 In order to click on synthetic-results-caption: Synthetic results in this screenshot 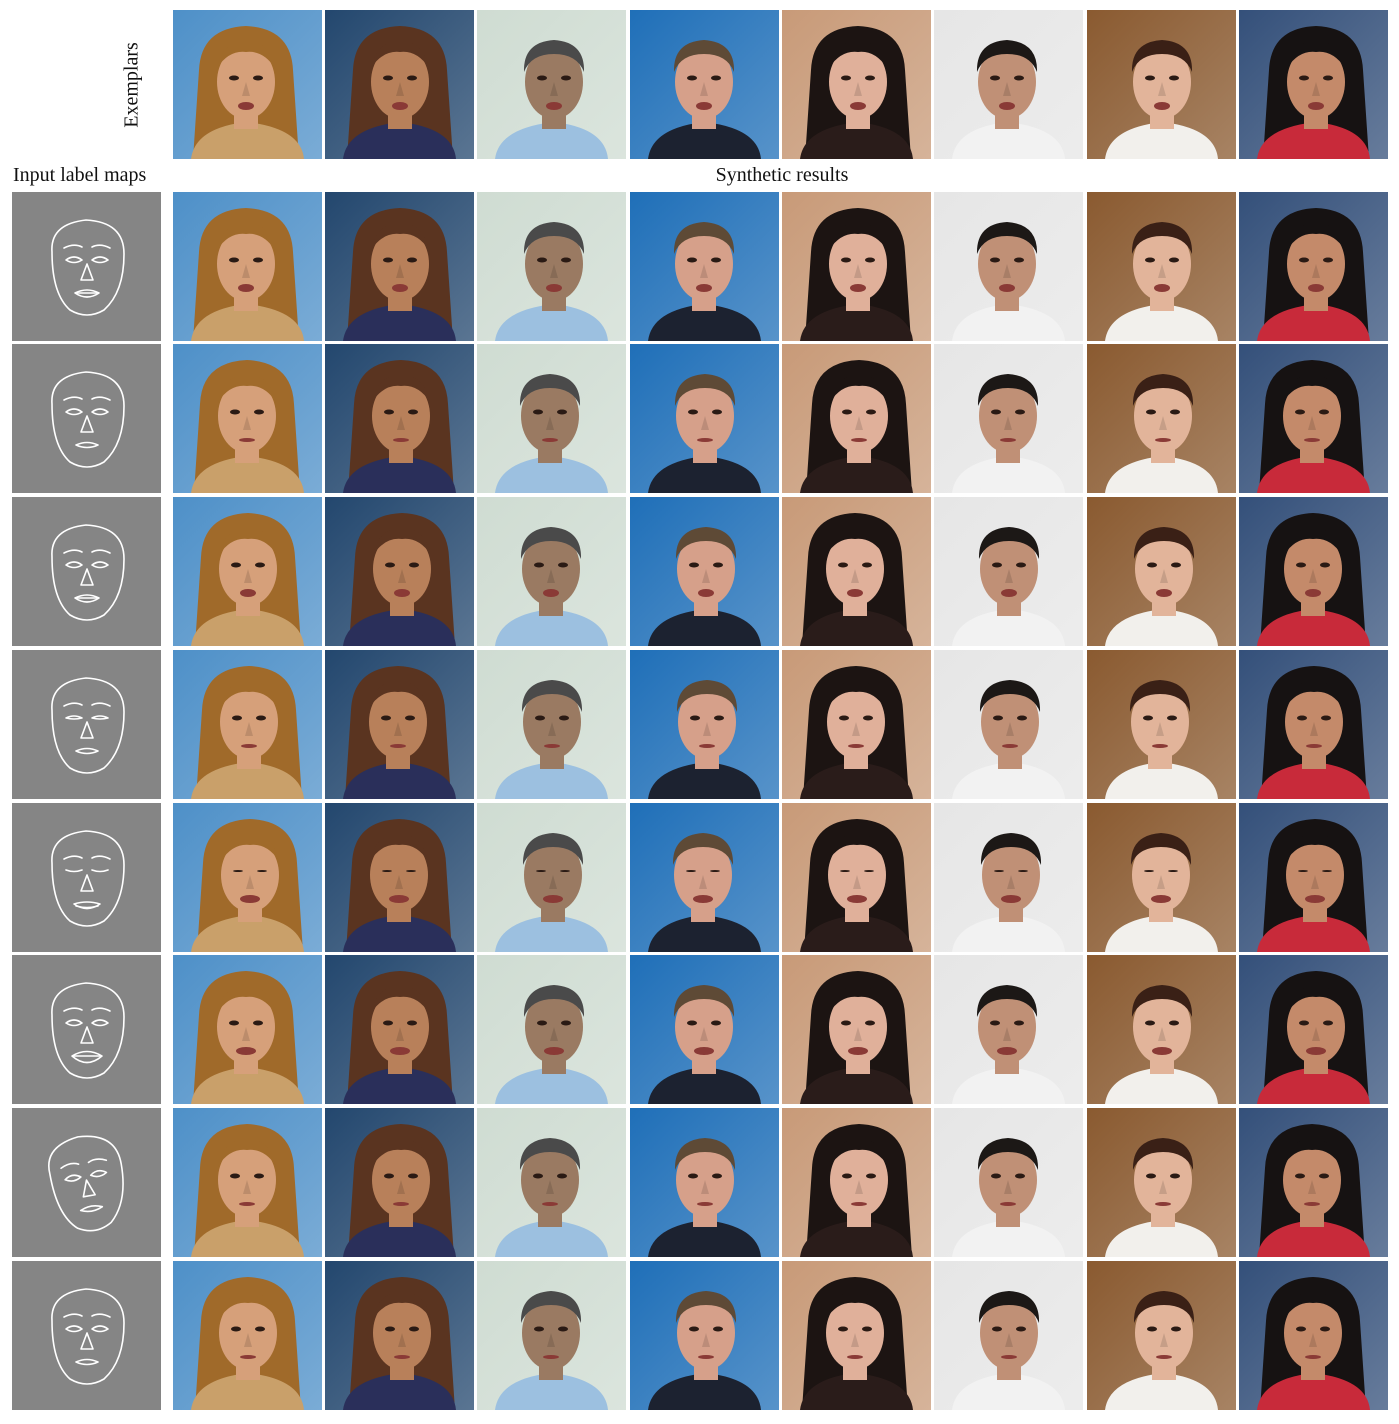, I will do `click(782, 175)`.